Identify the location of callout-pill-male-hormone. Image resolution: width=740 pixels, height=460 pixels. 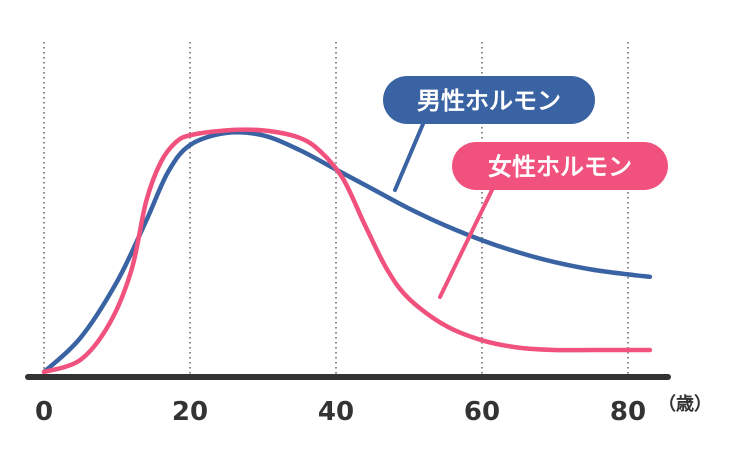
(489, 100).